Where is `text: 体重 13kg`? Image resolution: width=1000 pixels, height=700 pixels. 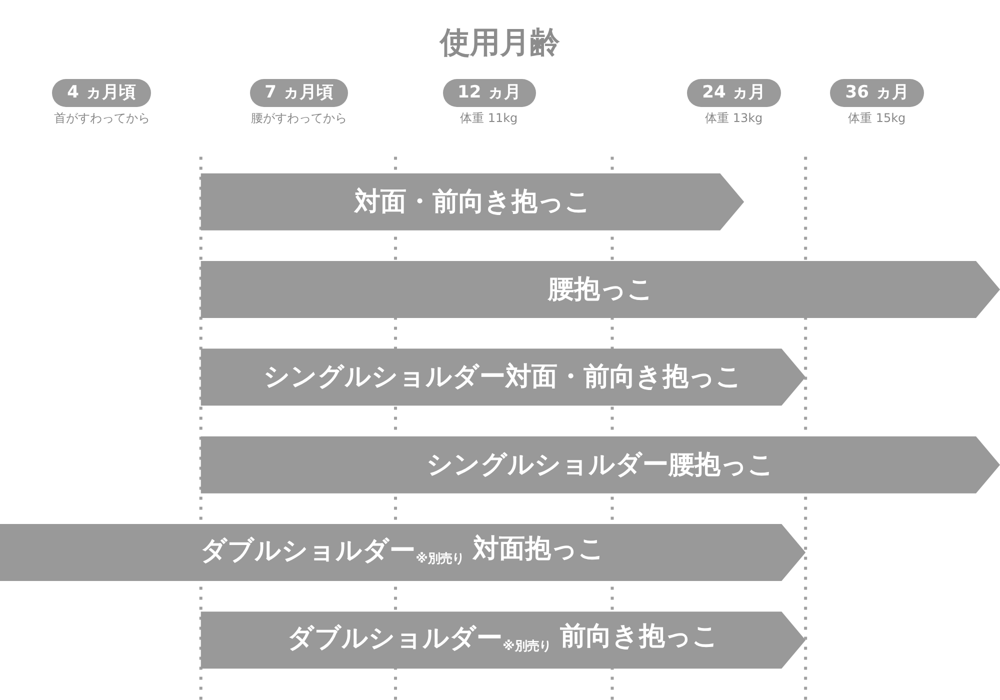
text: 体重 13kg is located at coordinates (734, 118).